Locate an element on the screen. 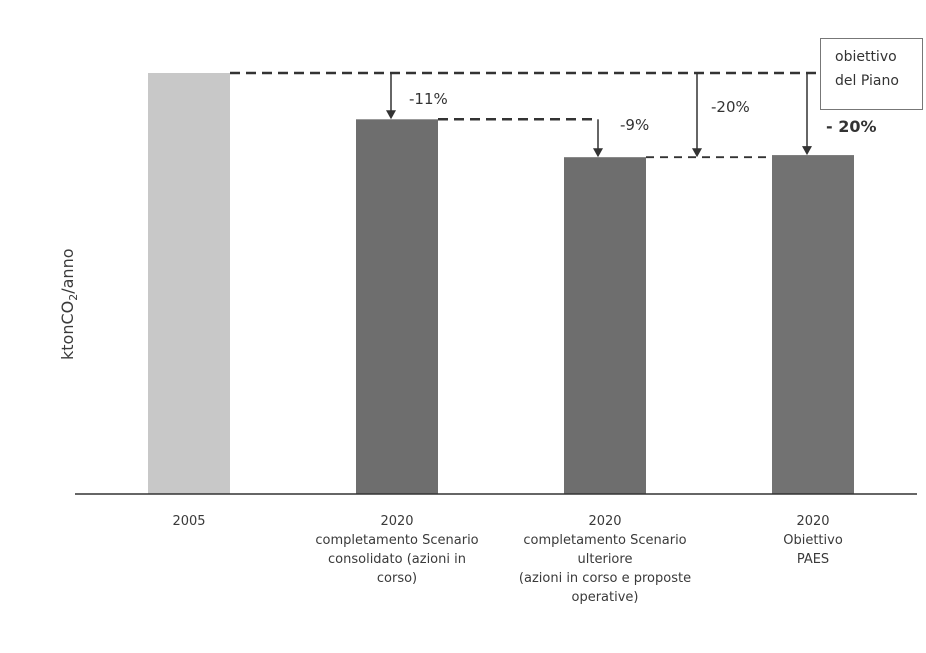 The image size is (926, 653). annotation-minus-9: -9% is located at coordinates (635, 125).